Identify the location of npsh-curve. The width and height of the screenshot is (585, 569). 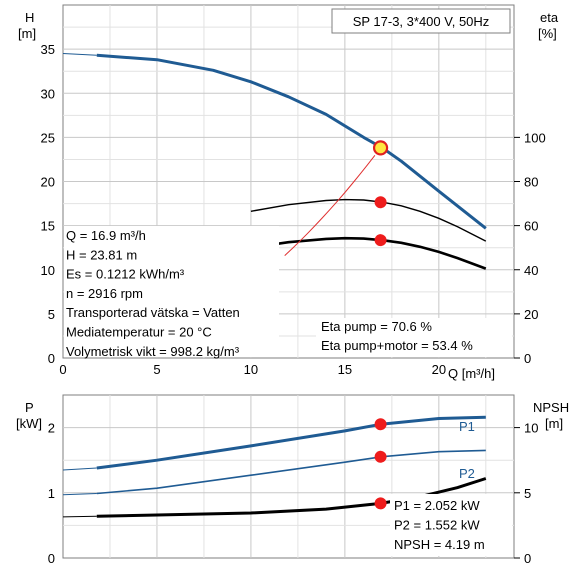
(291, 497).